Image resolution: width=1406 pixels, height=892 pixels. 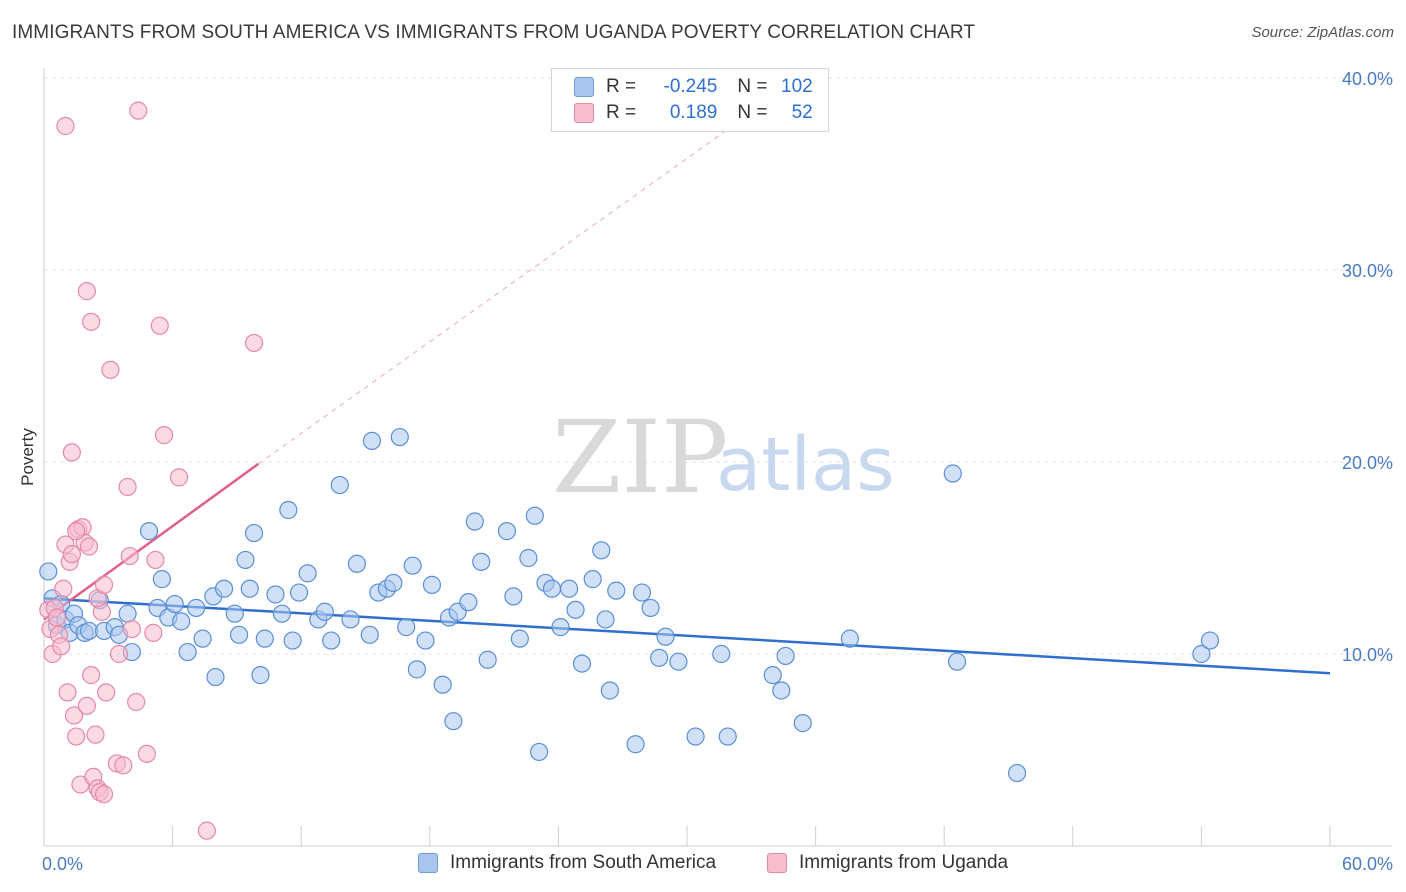 I want to click on x-tick-label-end: 60.0%, so click(x=1367, y=864).